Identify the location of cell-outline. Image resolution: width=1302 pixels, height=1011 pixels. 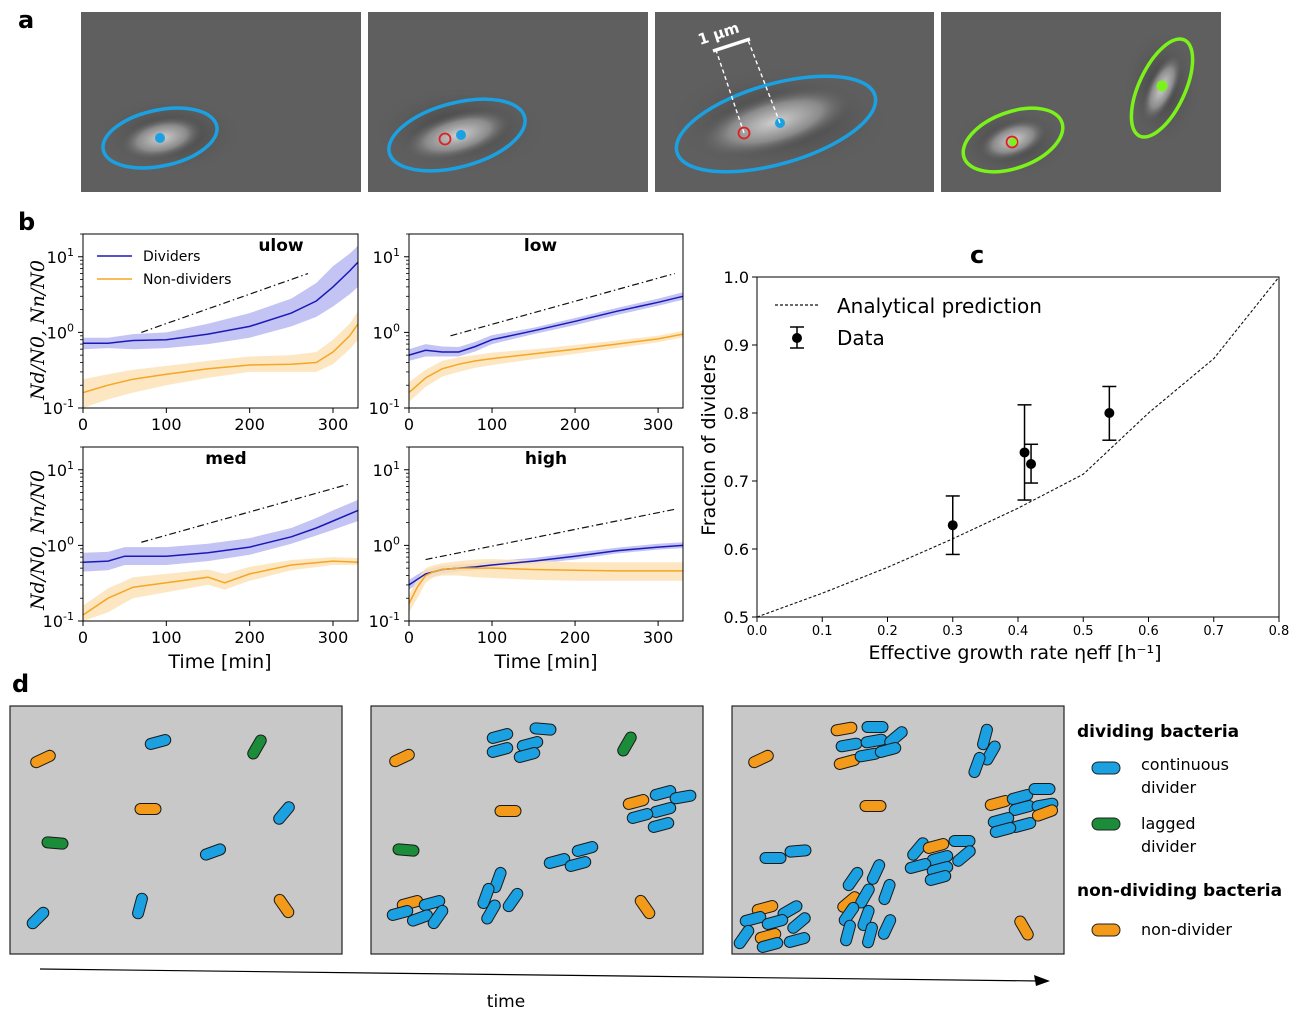
(1162, 88).